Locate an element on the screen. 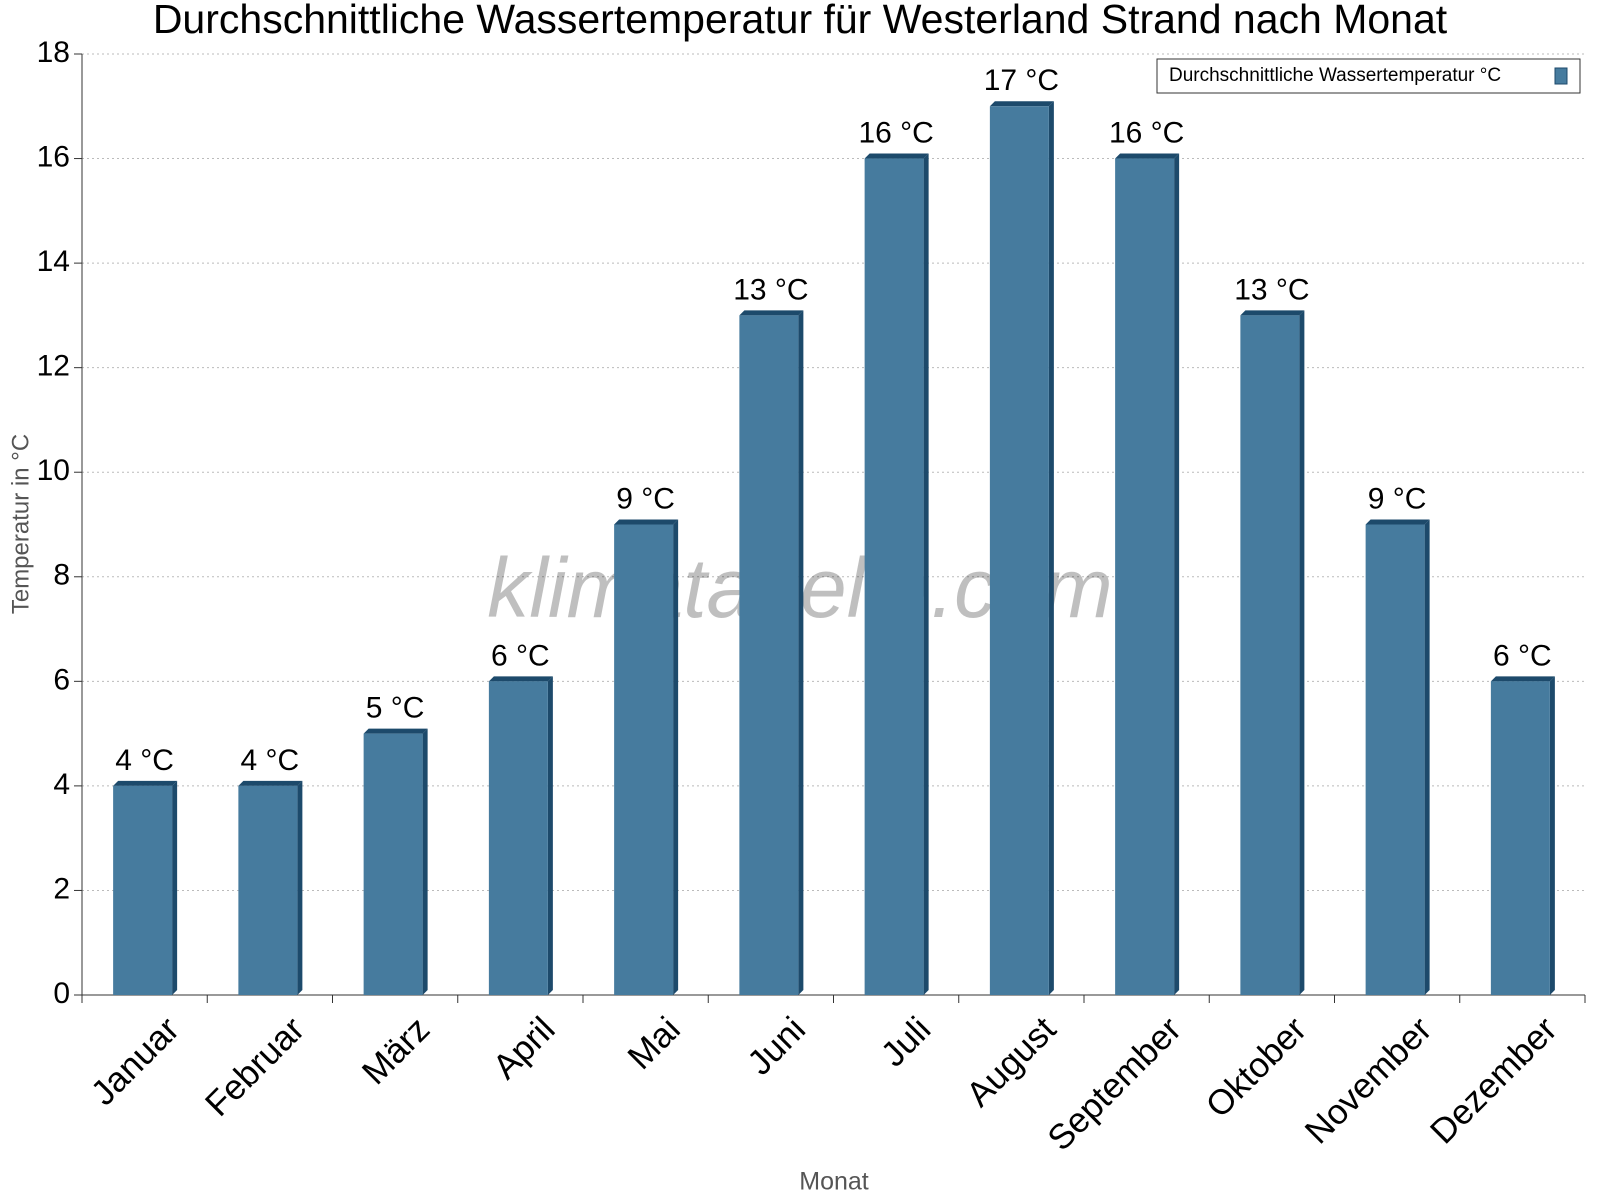  y-tick-label: 4 is located at coordinates (61, 784).